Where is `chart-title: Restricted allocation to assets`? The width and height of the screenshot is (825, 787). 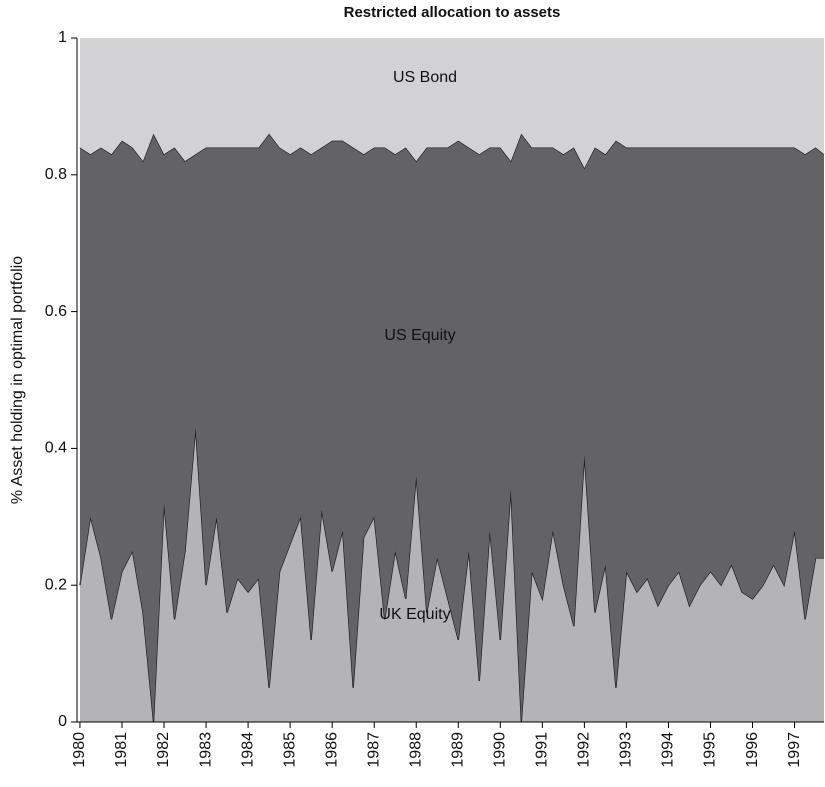
chart-title: Restricted allocation to assets is located at coordinates (452, 12).